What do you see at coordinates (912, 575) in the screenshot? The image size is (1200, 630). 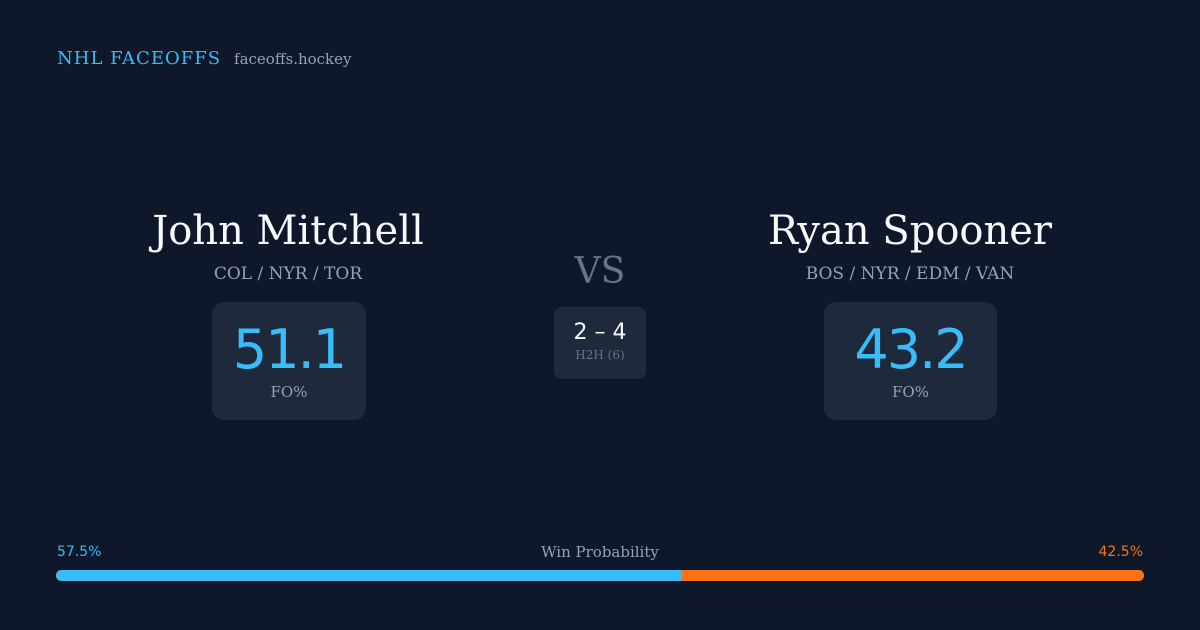 I see `win-prob-right-fill` at bounding box center [912, 575].